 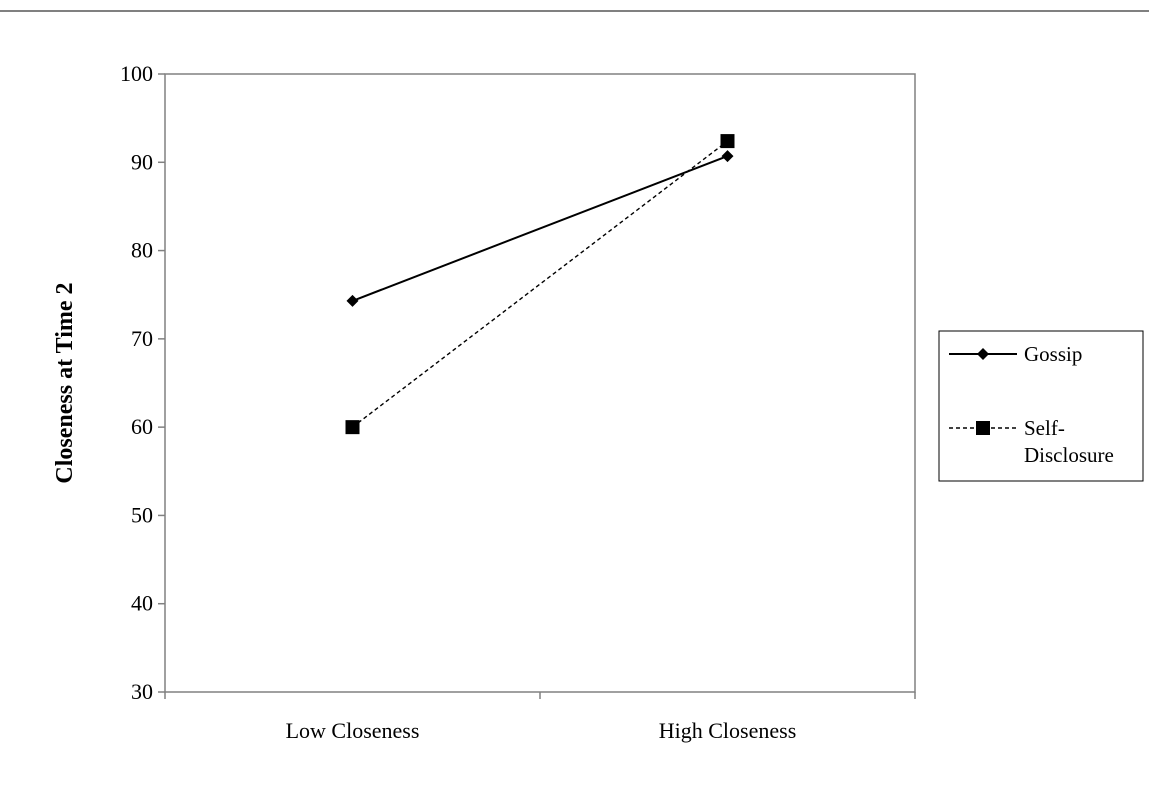 I want to click on series-gossip, so click(x=540, y=228).